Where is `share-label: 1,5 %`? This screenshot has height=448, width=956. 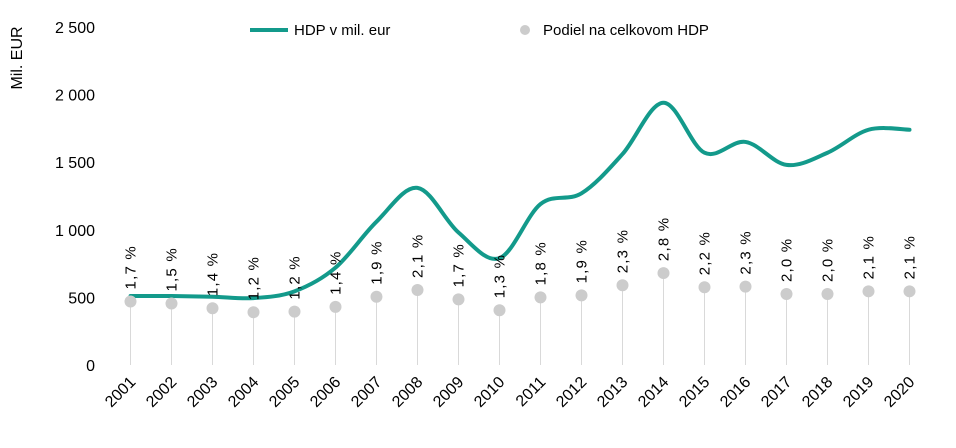 share-label: 1,5 % is located at coordinates (172, 269).